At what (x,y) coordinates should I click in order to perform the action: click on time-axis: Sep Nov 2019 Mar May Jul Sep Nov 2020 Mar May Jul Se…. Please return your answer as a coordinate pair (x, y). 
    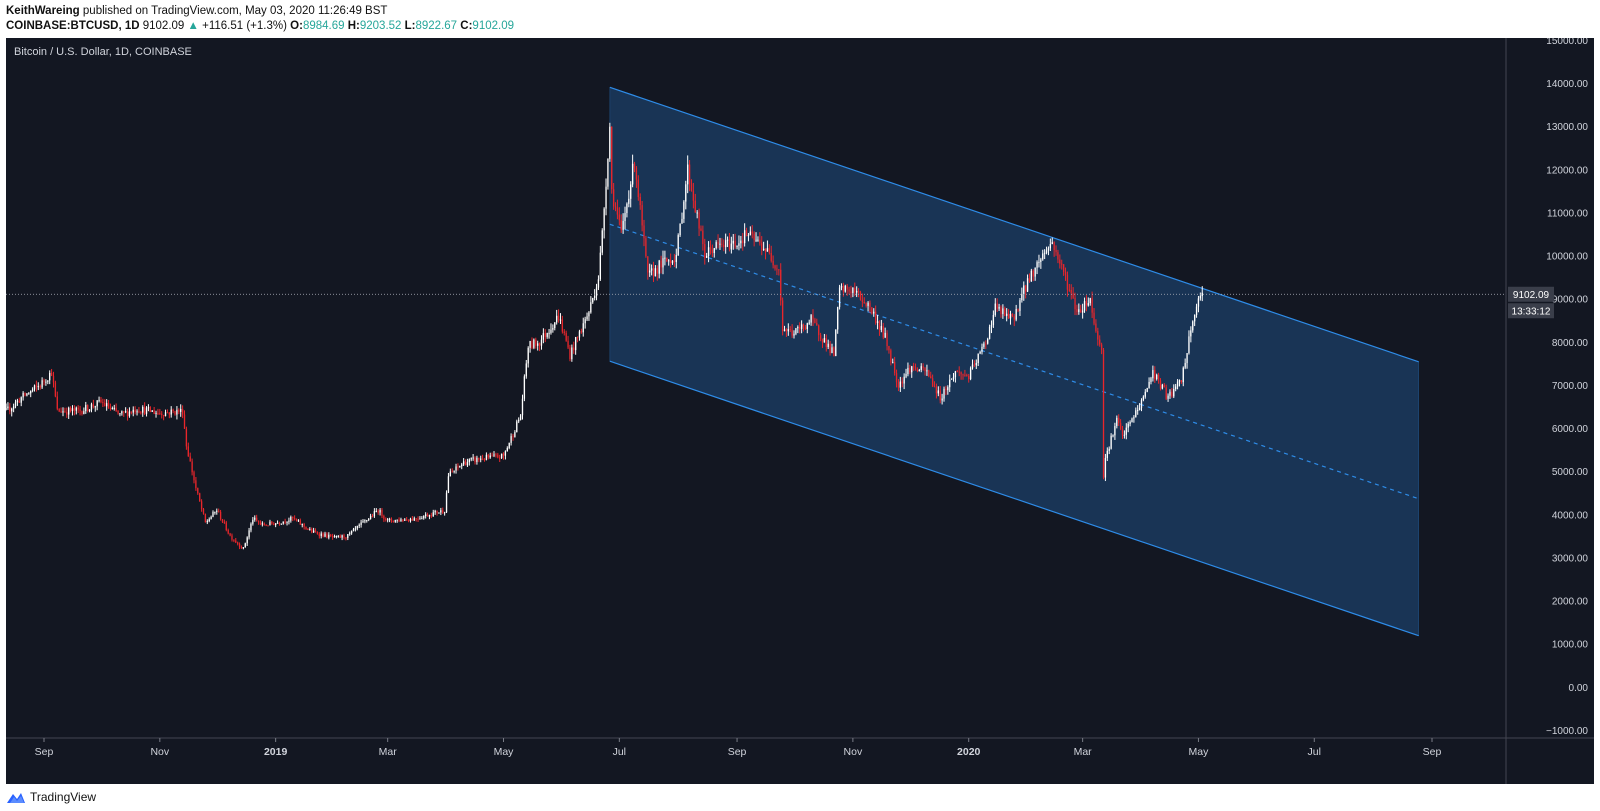
    Looking at the image, I should click on (800, 747).